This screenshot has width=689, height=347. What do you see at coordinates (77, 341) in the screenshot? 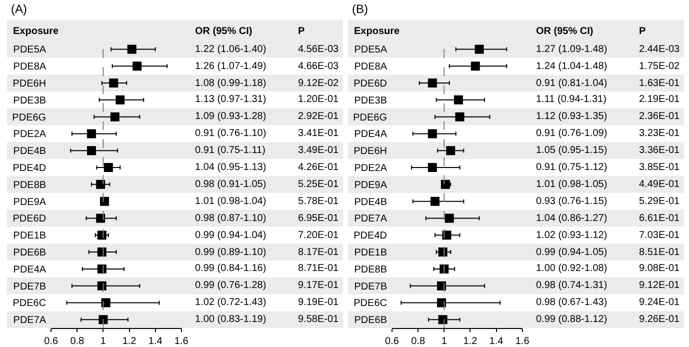
I see `x-tick-label: 0.8` at bounding box center [77, 341].